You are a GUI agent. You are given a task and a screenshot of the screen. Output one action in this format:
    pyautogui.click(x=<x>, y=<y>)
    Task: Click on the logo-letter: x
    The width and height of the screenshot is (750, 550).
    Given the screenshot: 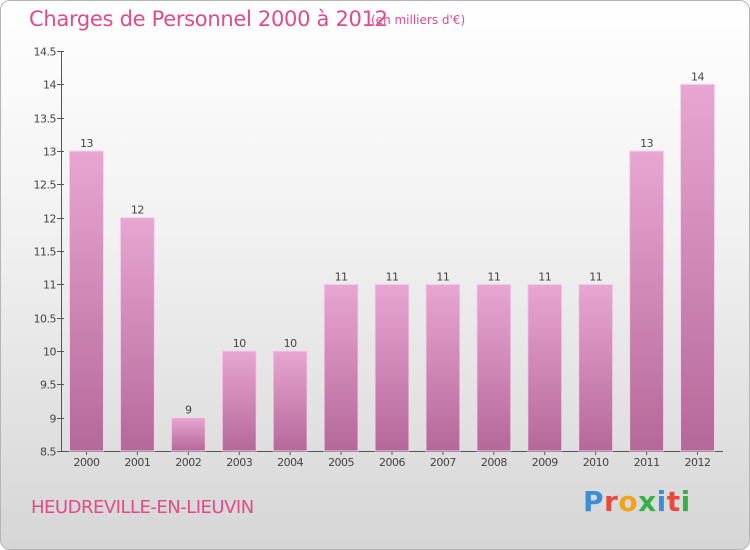 What is the action you would take?
    pyautogui.click(x=647, y=501)
    